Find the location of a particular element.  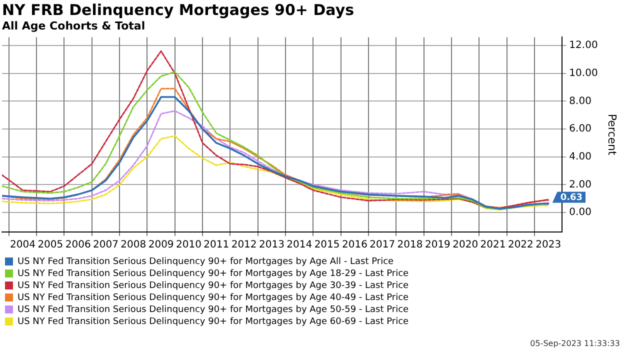

x-tick-label: 2011 is located at coordinates (217, 245).